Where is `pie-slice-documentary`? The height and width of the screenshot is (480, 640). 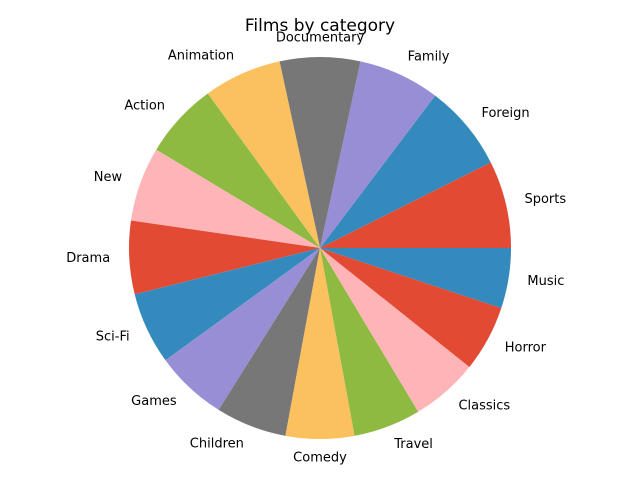
pie-slice-documentary is located at coordinates (320, 152).